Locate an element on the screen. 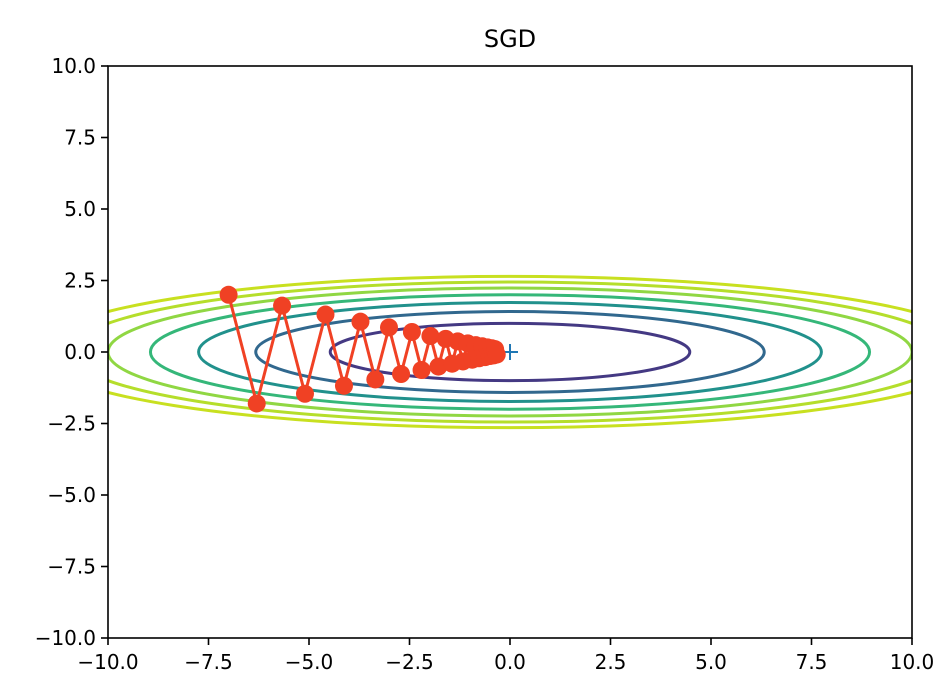 This screenshot has height=694, width=950. y-tick-label: 7.5 is located at coordinates (80, 138).